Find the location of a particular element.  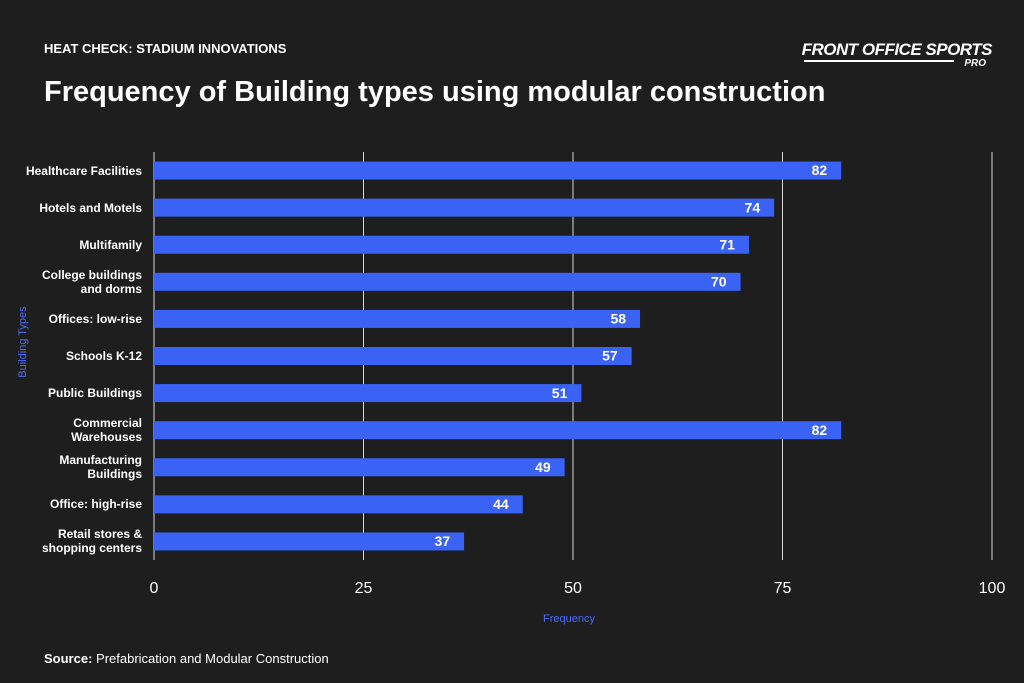

value-label: 58 is located at coordinates (618, 319).